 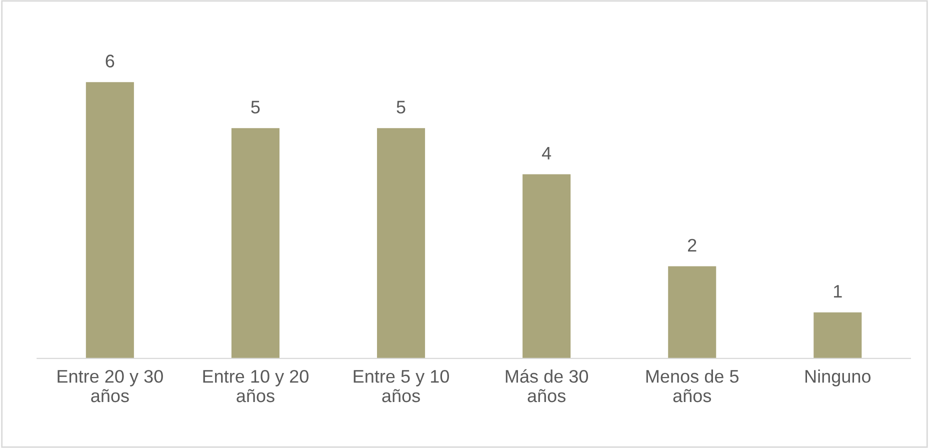 I want to click on x-tick-label: Entre 10 y 20 años, so click(x=255, y=386).